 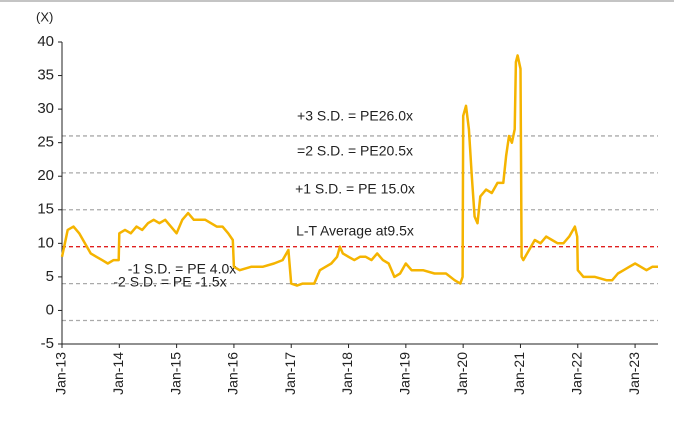 What do you see at coordinates (45, 142) in the screenshot?
I see `y-tick-label: 25` at bounding box center [45, 142].